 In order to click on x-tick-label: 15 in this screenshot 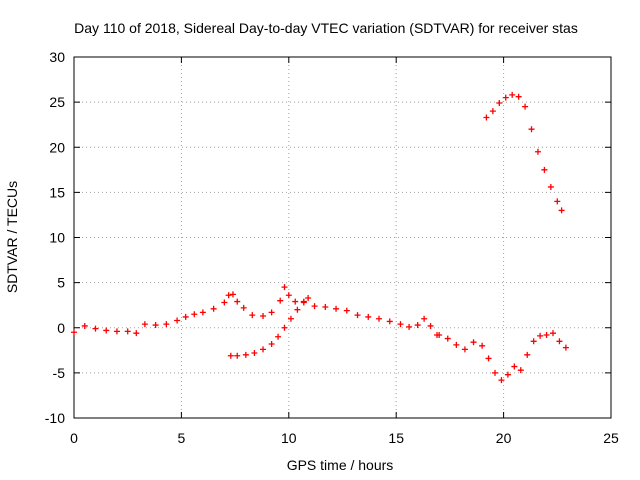, I will do `click(396, 438)`.